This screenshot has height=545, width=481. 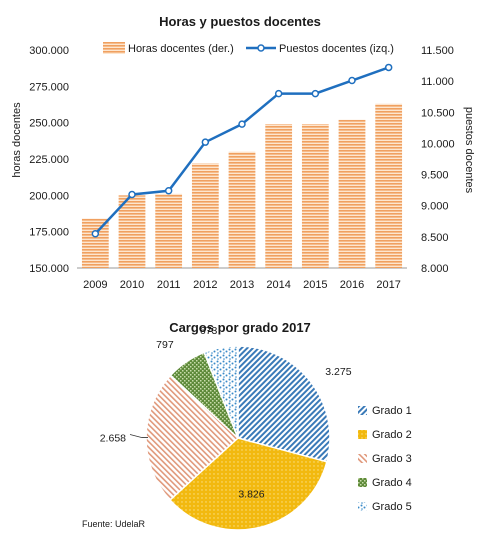 I want to click on y-right-tick-label: 11.000, so click(x=437, y=82).